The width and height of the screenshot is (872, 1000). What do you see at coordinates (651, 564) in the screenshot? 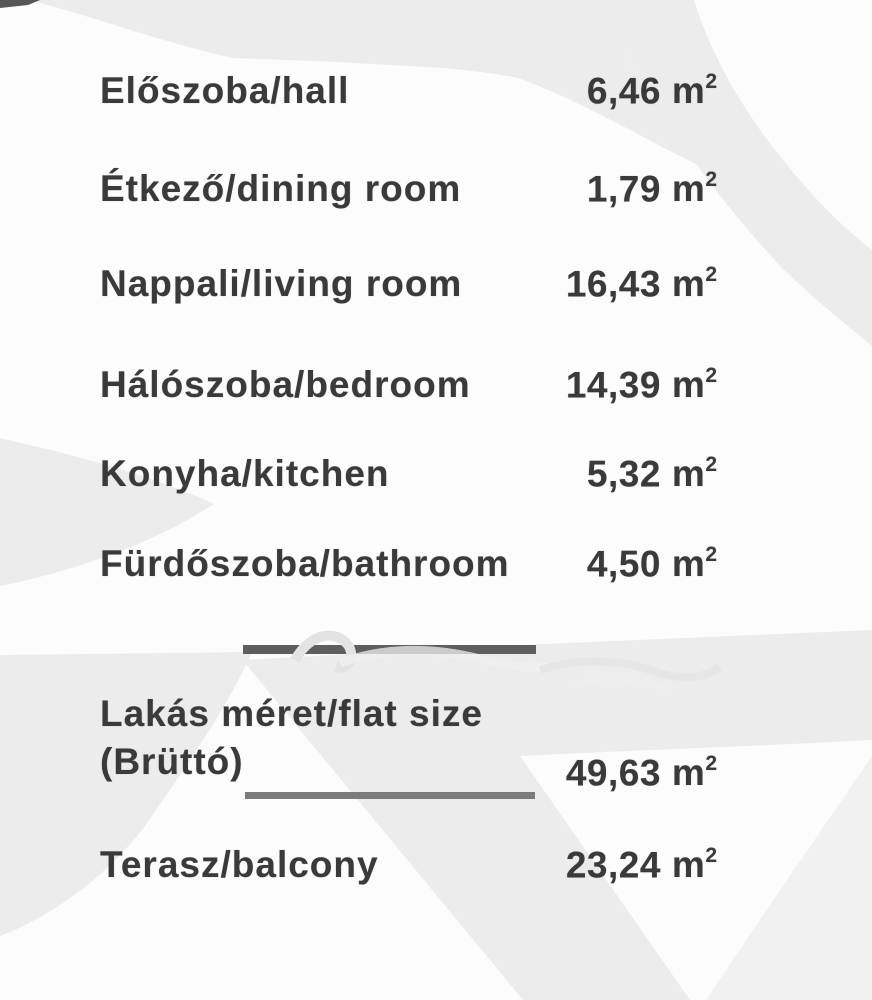
I see `room-area-value: 4,50 m2` at bounding box center [651, 564].